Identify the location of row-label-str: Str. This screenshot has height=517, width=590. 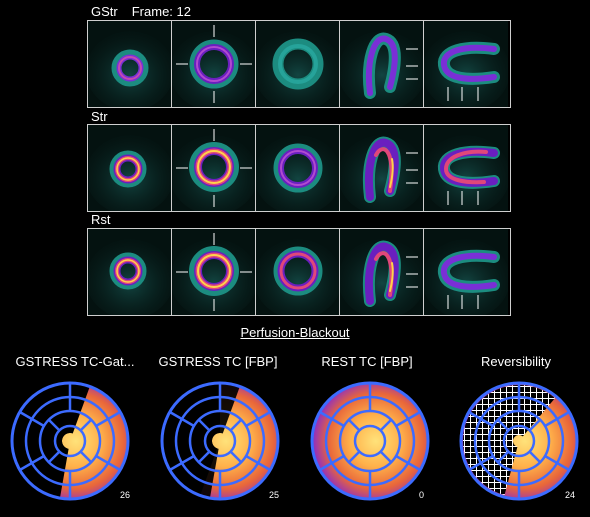
(99, 116).